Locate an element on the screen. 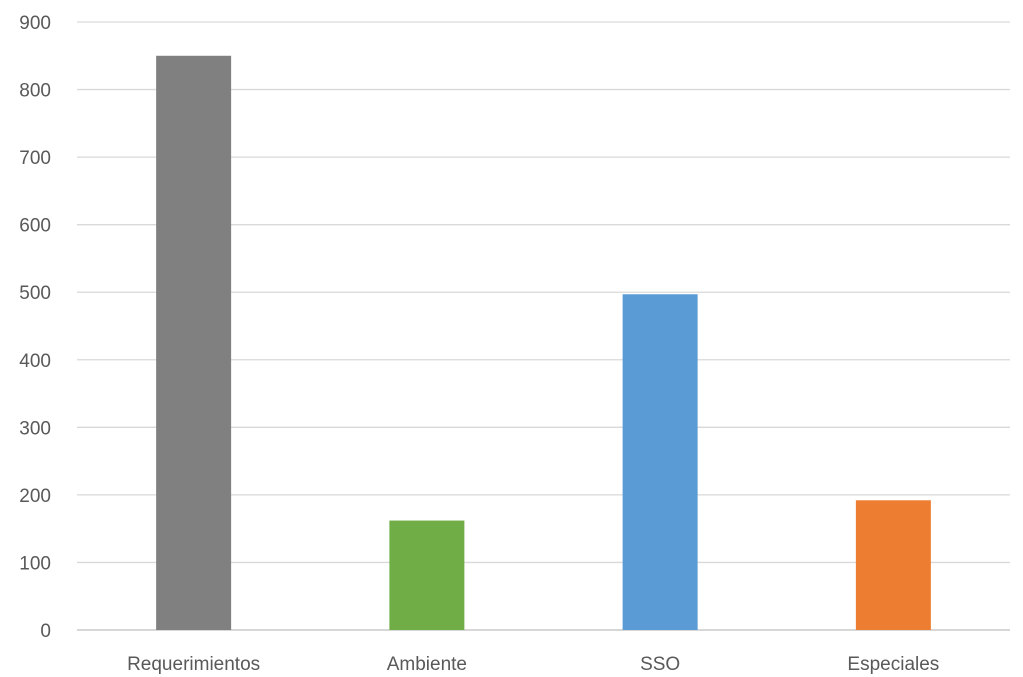 The height and width of the screenshot is (677, 1023). x-tick-label: Ambiente is located at coordinates (427, 664).